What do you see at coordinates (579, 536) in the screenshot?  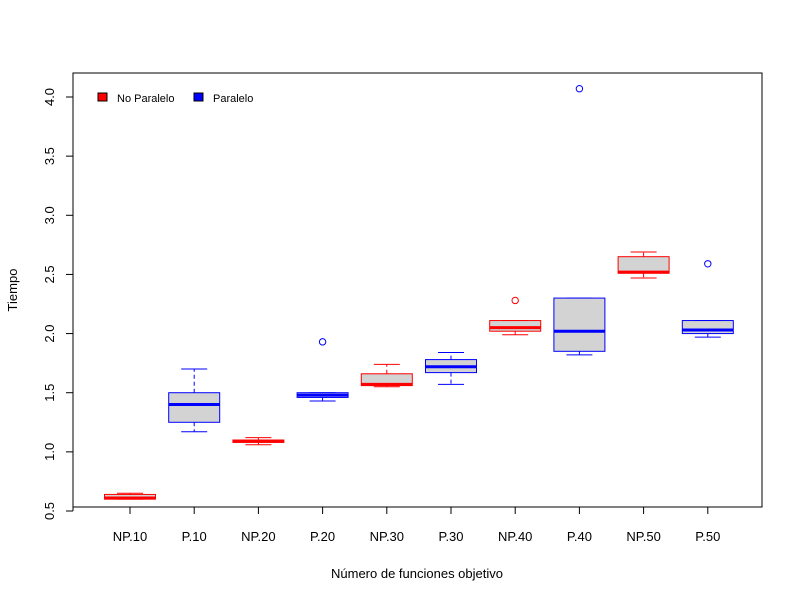 I see `x-tick-label: P.40` at bounding box center [579, 536].